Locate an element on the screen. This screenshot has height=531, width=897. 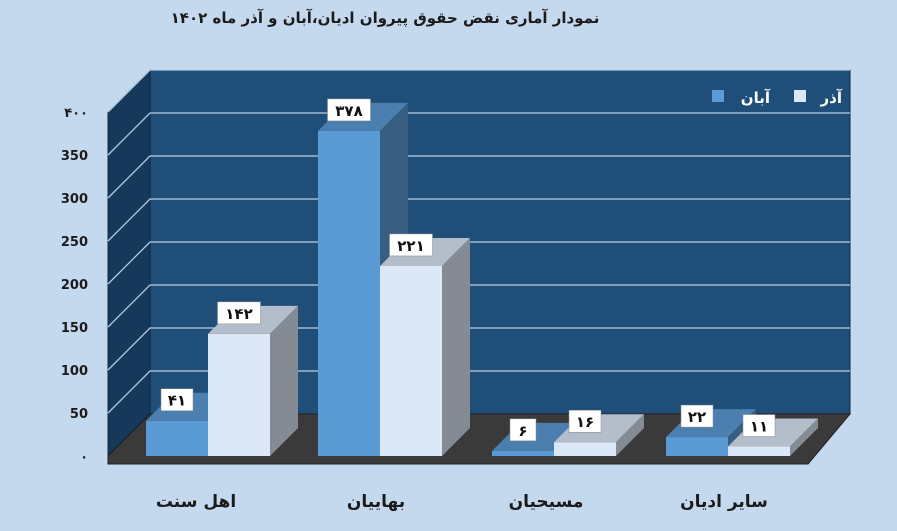
legend-swatch-aban is located at coordinates (718, 96).